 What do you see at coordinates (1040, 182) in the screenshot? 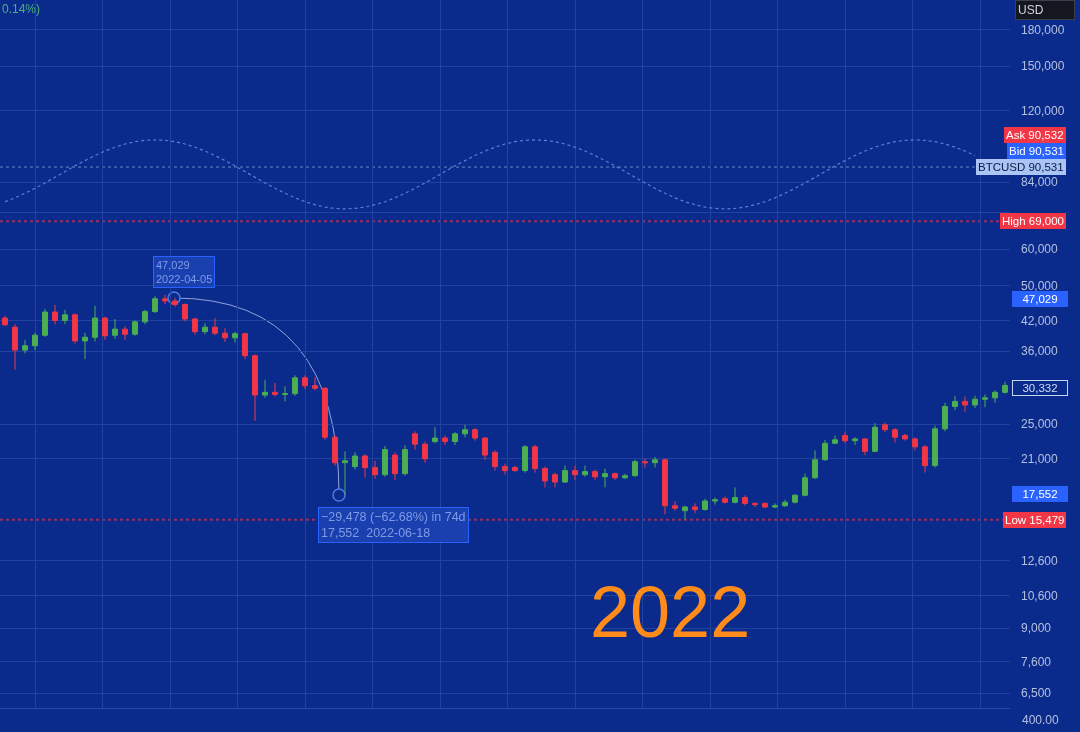
I see `y-tick-label: 84,000` at bounding box center [1040, 182].